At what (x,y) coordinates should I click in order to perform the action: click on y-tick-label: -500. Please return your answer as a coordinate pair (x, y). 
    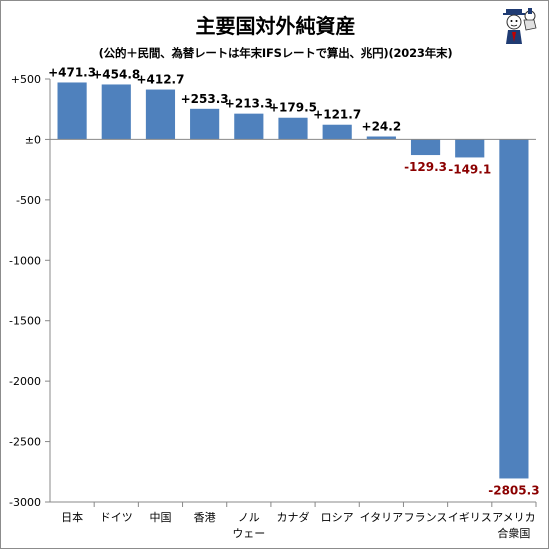
    Looking at the image, I should click on (28, 200).